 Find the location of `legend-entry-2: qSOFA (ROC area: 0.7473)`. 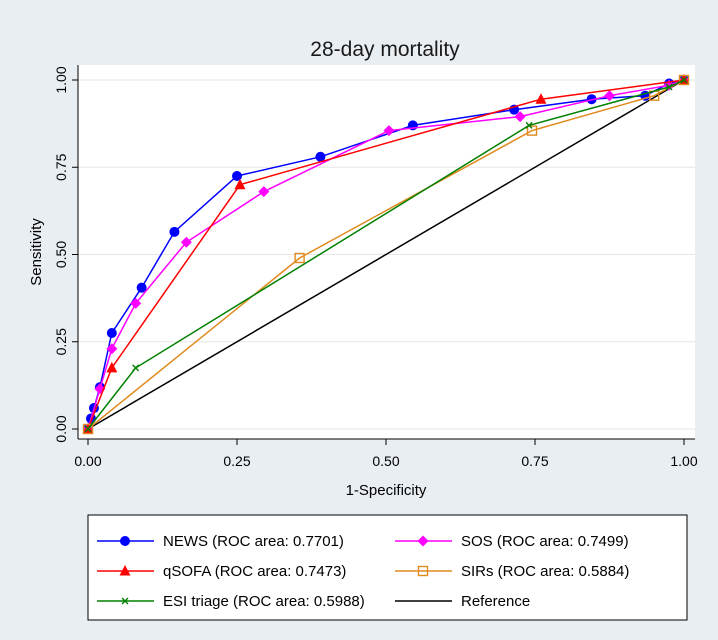

legend-entry-2: qSOFA (ROC area: 0.7473) is located at coordinates (221, 571).